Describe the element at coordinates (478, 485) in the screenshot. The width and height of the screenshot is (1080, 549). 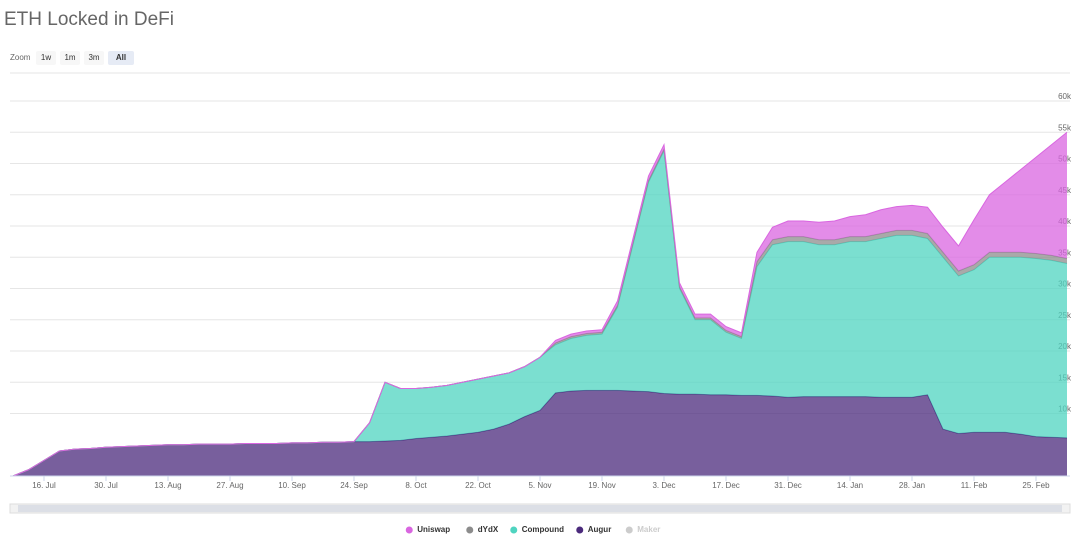
I see `x-tick-label: 22. Oct` at that location.